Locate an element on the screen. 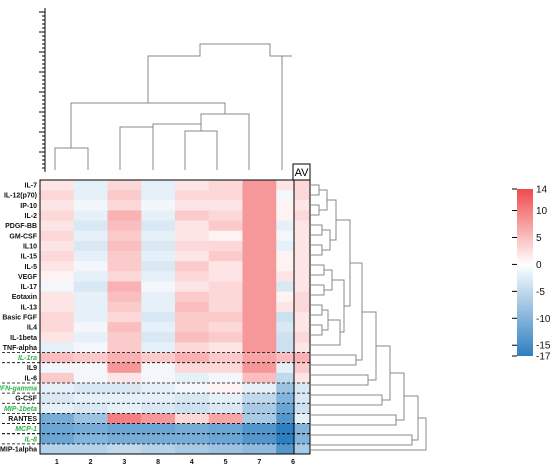  row-label: MIP-1alpha is located at coordinates (18, 449).